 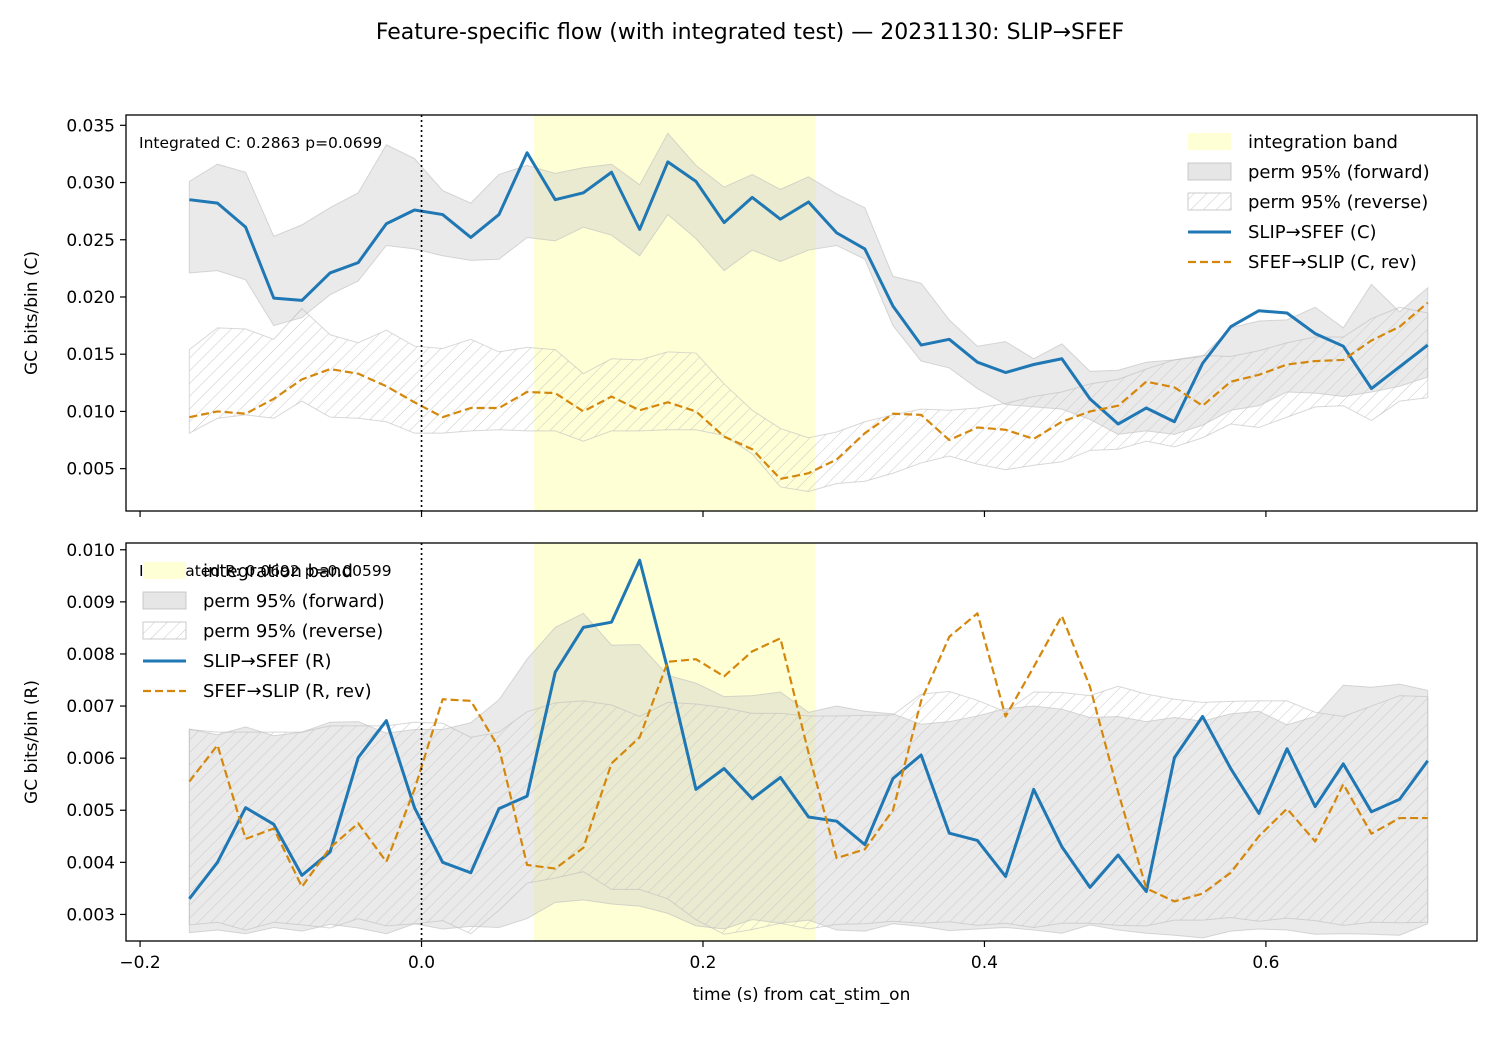 What do you see at coordinates (809, 391) in the screenshot?
I see `series-line-reverse` at bounding box center [809, 391].